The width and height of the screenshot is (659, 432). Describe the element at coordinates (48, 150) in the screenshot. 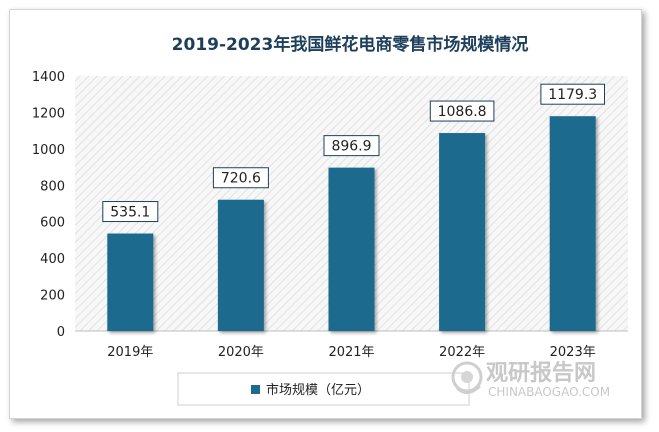

I see `y-tick-label: 1000` at that location.